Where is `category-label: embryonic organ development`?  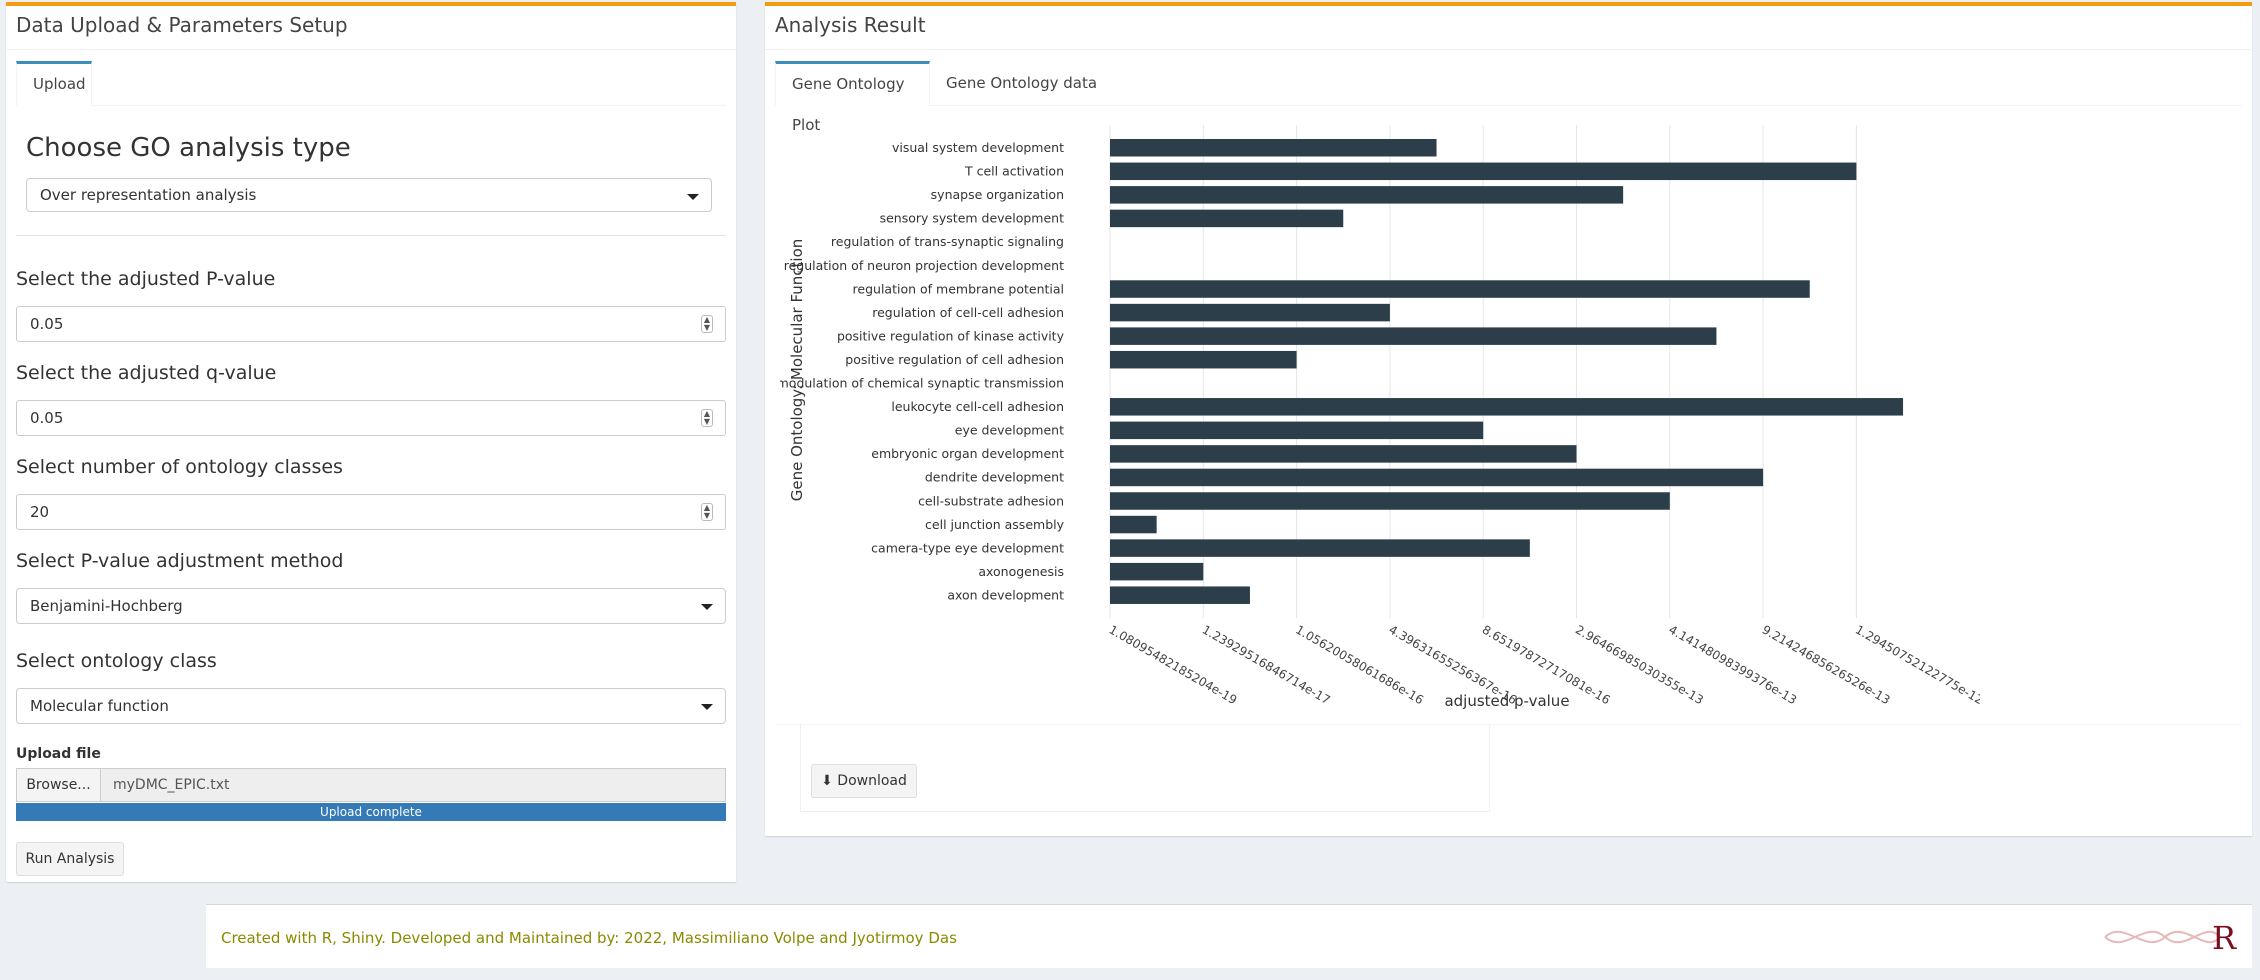 category-label: embryonic organ development is located at coordinates (967, 453).